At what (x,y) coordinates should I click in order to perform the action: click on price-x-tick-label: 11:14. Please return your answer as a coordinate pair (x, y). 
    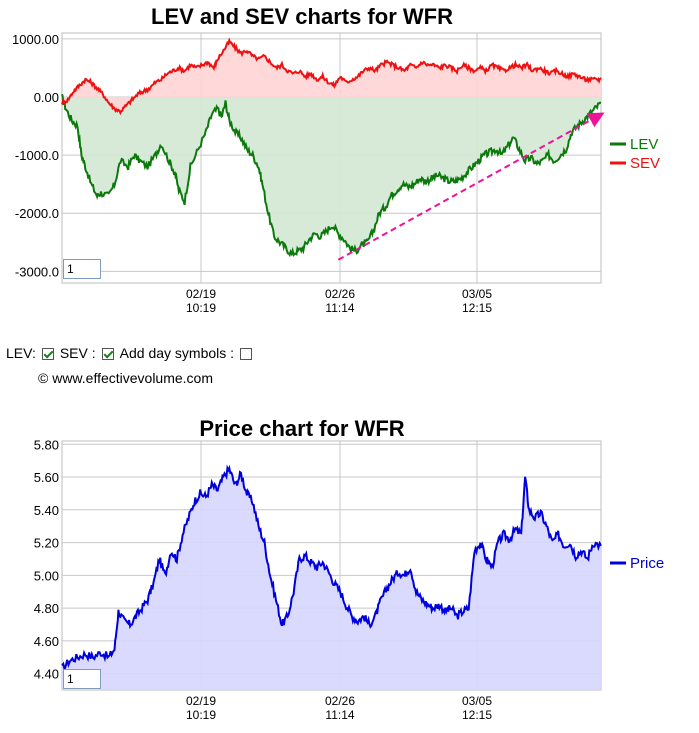
    Looking at the image, I should click on (339, 715).